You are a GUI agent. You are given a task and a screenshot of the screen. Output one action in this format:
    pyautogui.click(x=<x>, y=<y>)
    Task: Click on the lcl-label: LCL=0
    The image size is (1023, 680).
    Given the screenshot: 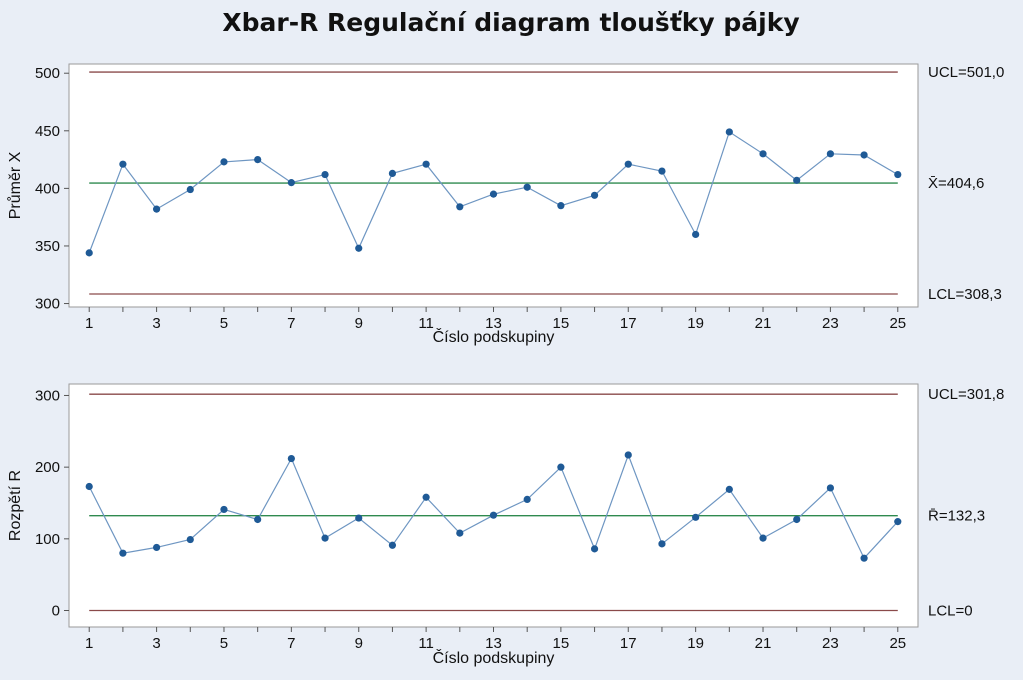 What is the action you would take?
    pyautogui.click(x=950, y=611)
    